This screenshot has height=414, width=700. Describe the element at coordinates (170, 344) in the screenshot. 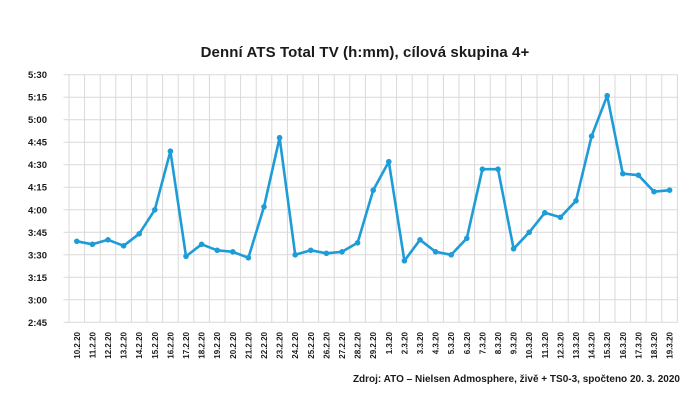

I see `x-tick-label: 16.2.20` at that location.